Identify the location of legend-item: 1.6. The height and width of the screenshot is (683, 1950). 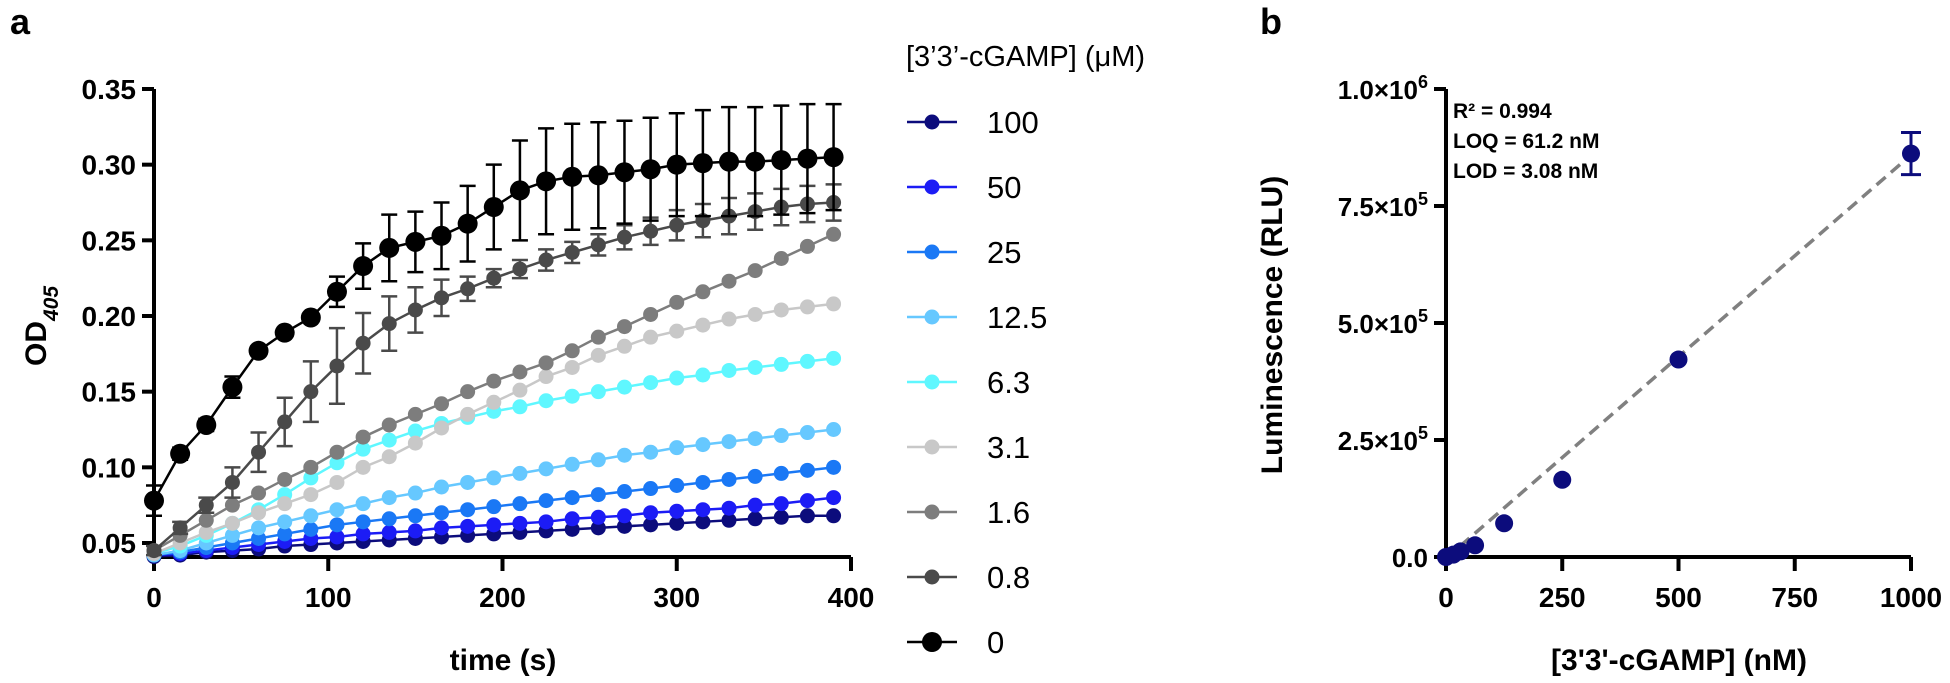
(968, 512).